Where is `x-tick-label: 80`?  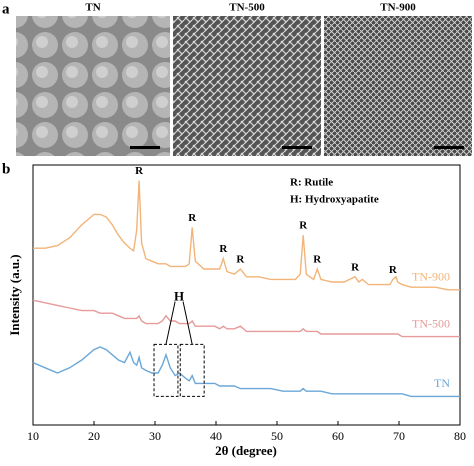
x-tick-label: 80 is located at coordinates (460, 436).